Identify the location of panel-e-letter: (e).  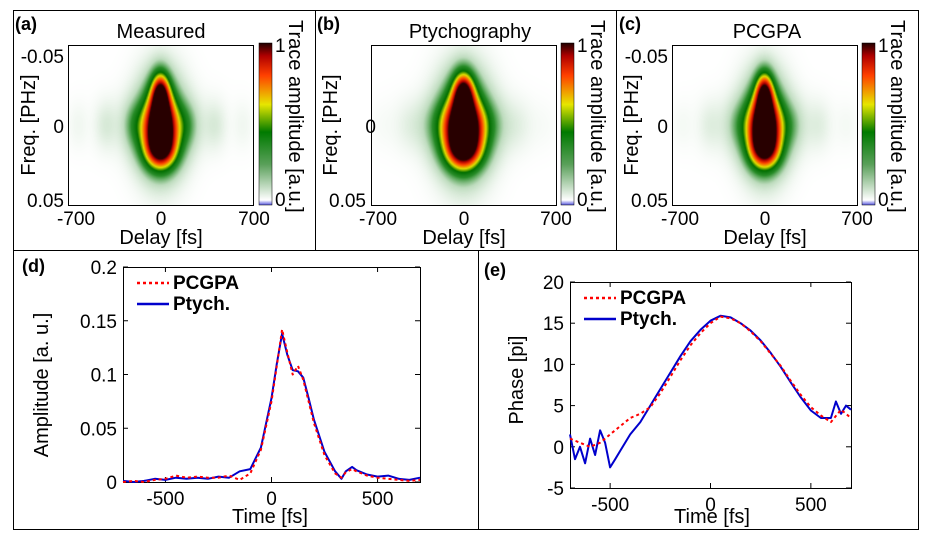
(495, 270).